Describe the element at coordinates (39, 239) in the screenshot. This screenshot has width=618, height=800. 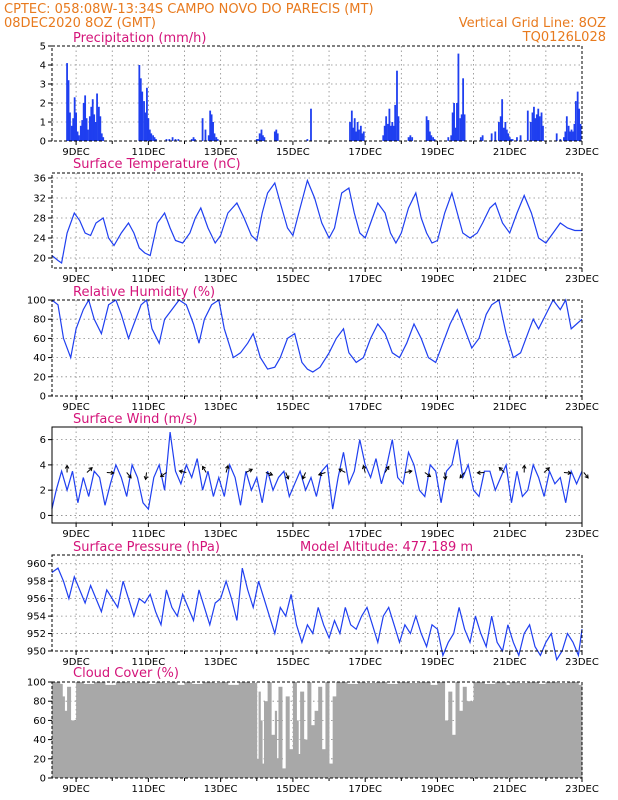
I see `y-tick-label: 24` at that location.